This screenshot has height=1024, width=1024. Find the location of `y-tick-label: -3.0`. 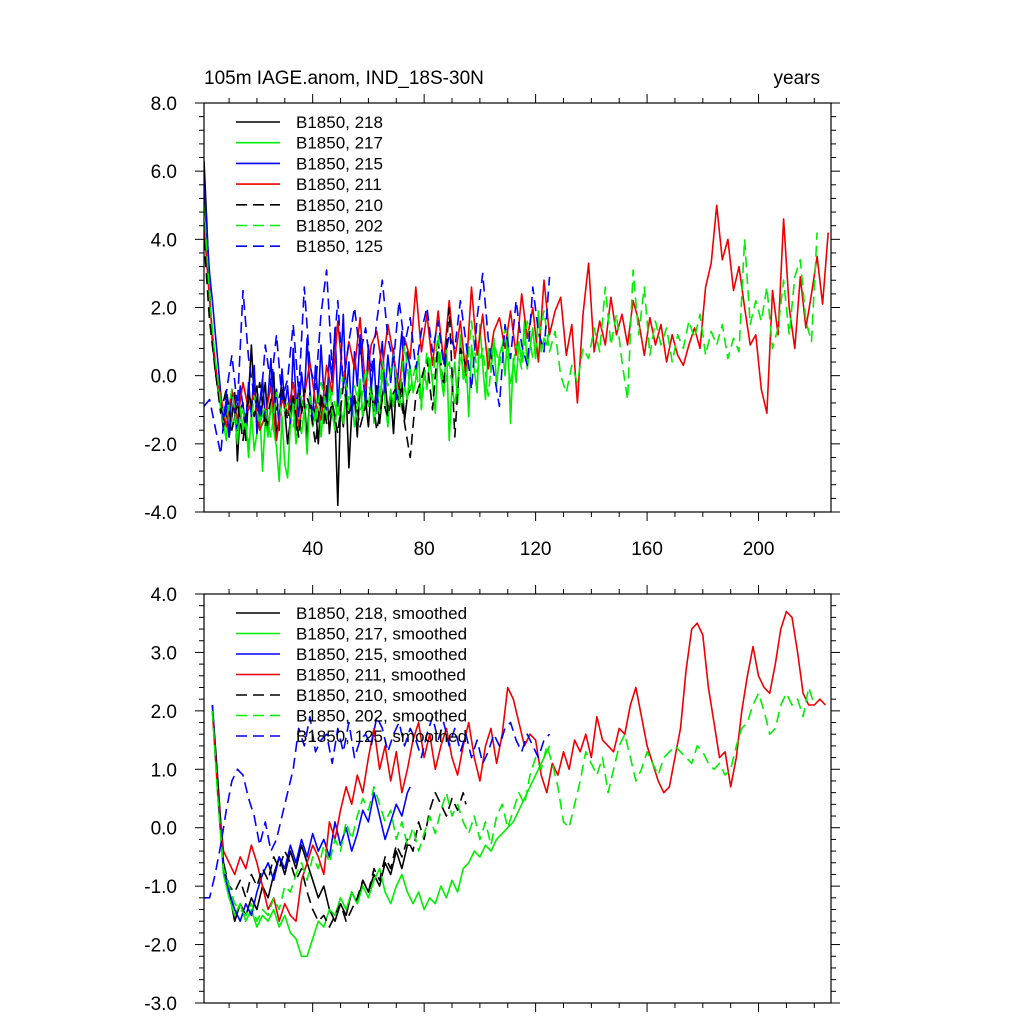

y-tick-label: -3.0 is located at coordinates (160, 1004).